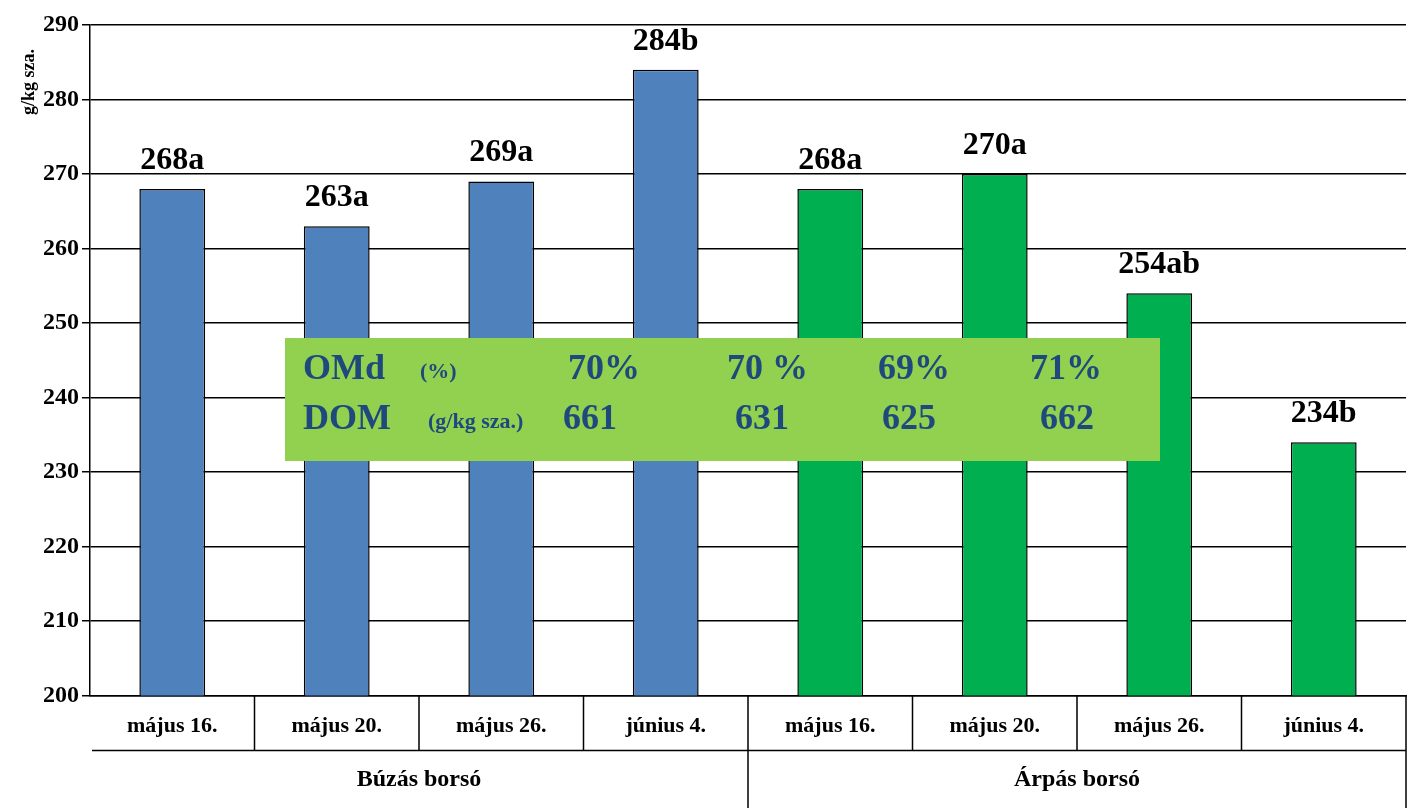 The width and height of the screenshot is (1408, 808). Describe the element at coordinates (61, 470) in the screenshot. I see `y-tick-label: 230` at that location.